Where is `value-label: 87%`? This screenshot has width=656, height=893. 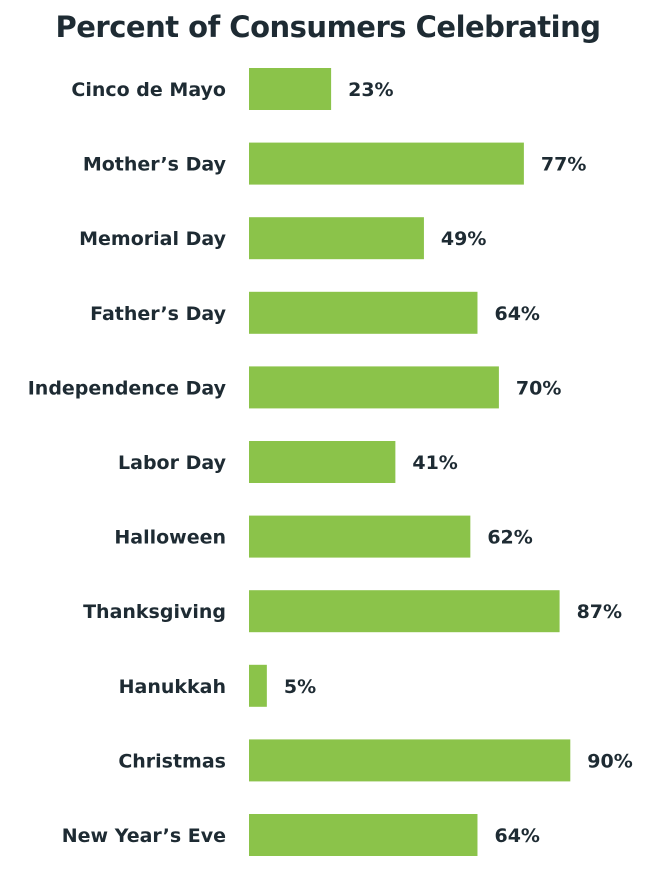
value-label: 87% is located at coordinates (599, 612).